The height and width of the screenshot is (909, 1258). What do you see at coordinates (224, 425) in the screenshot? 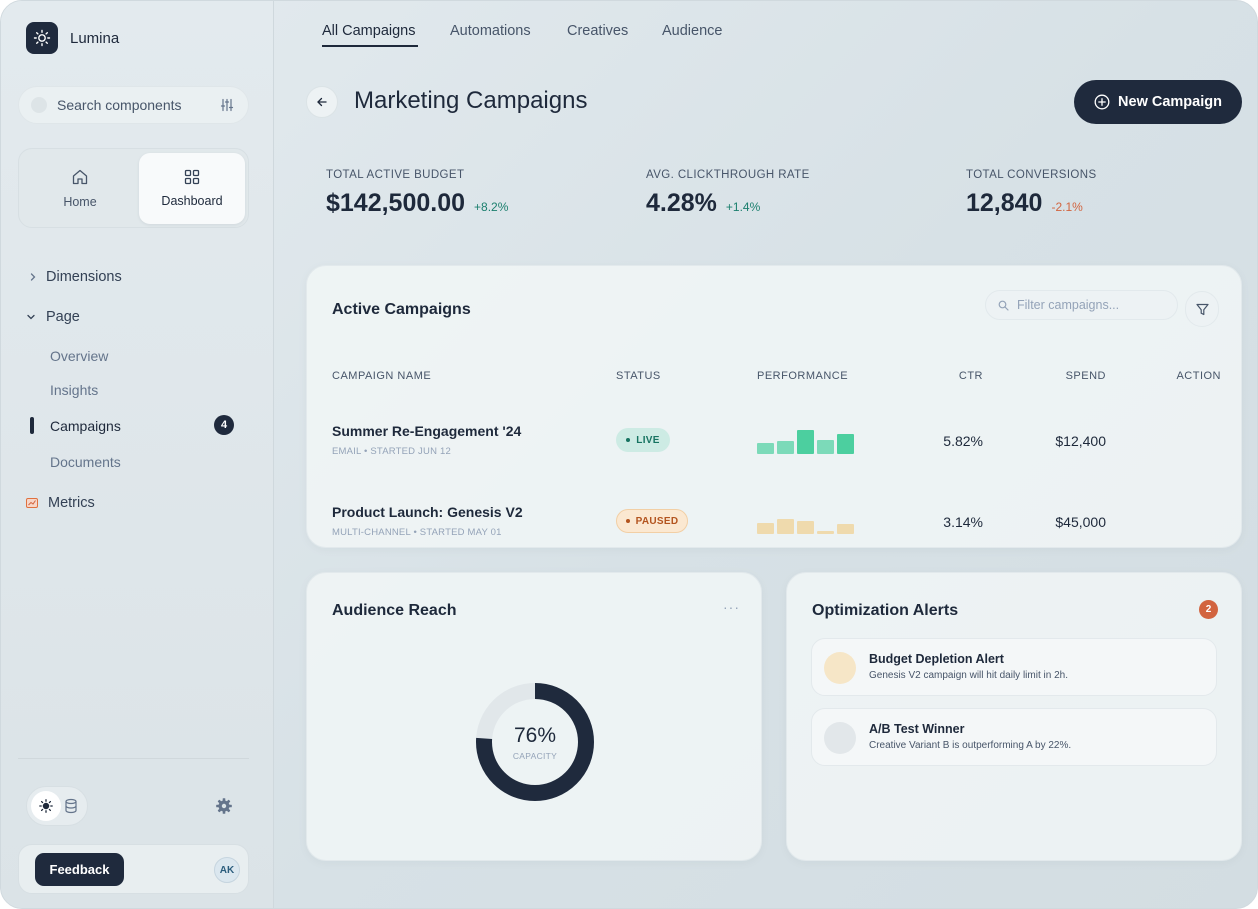
I see `campaigns-count-badge: 4` at bounding box center [224, 425].